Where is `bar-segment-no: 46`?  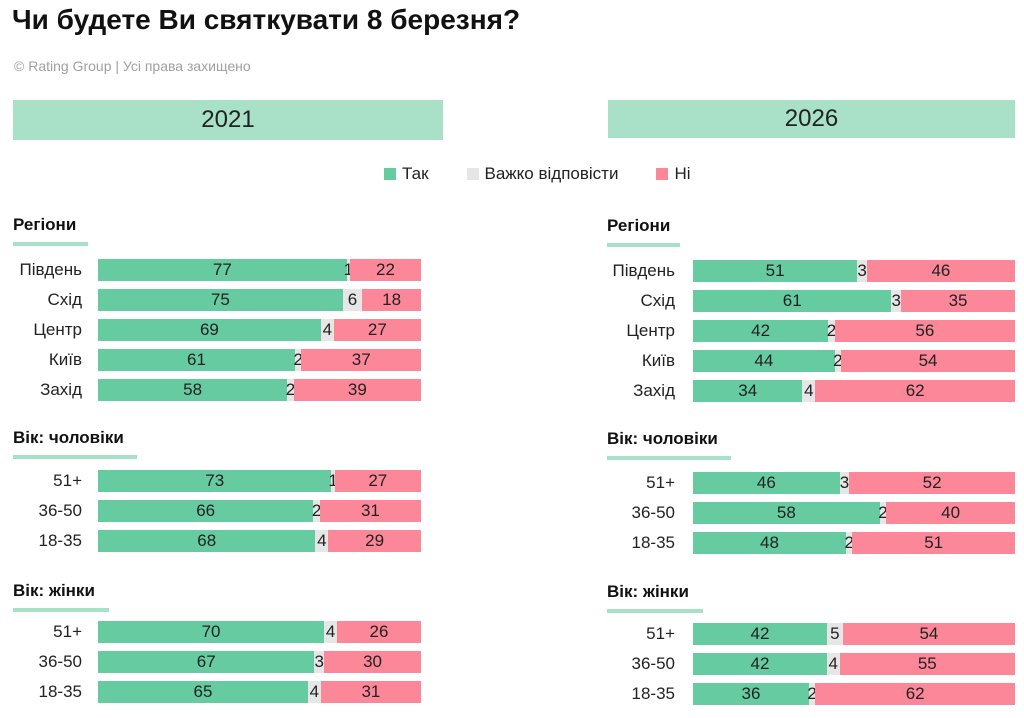 bar-segment-no: 46 is located at coordinates (940, 271).